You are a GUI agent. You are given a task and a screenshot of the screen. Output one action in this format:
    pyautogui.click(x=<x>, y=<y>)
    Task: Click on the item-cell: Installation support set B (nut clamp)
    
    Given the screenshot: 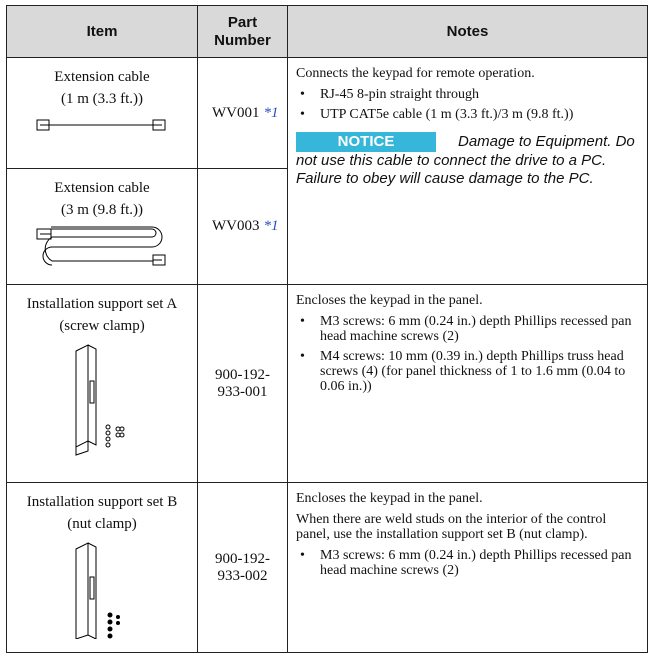 What is the action you would take?
    pyautogui.click(x=102, y=567)
    